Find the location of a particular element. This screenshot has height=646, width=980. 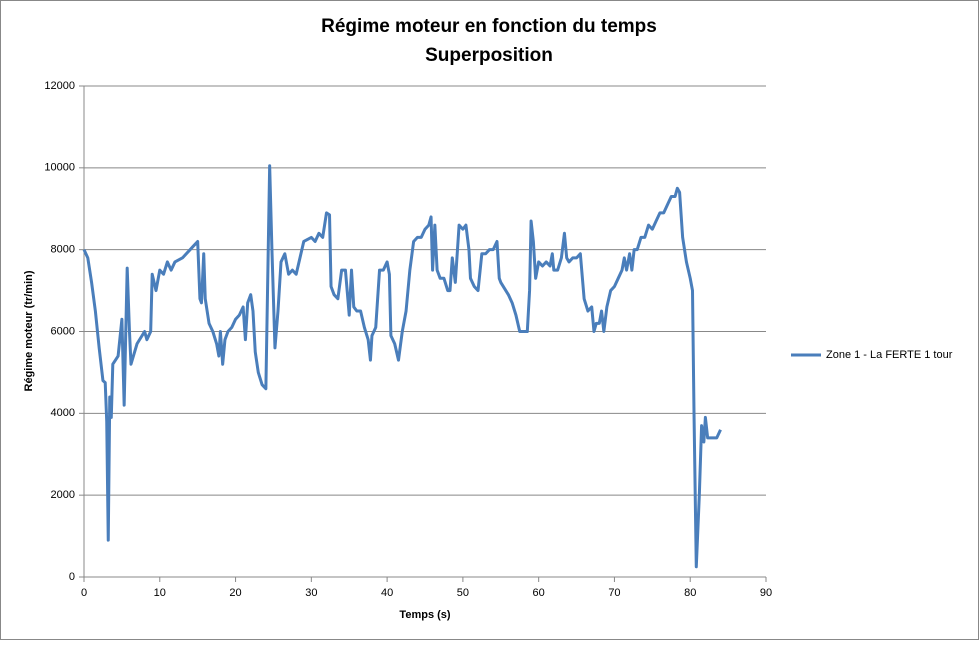

x-tick-label: 40 is located at coordinates (387, 593).